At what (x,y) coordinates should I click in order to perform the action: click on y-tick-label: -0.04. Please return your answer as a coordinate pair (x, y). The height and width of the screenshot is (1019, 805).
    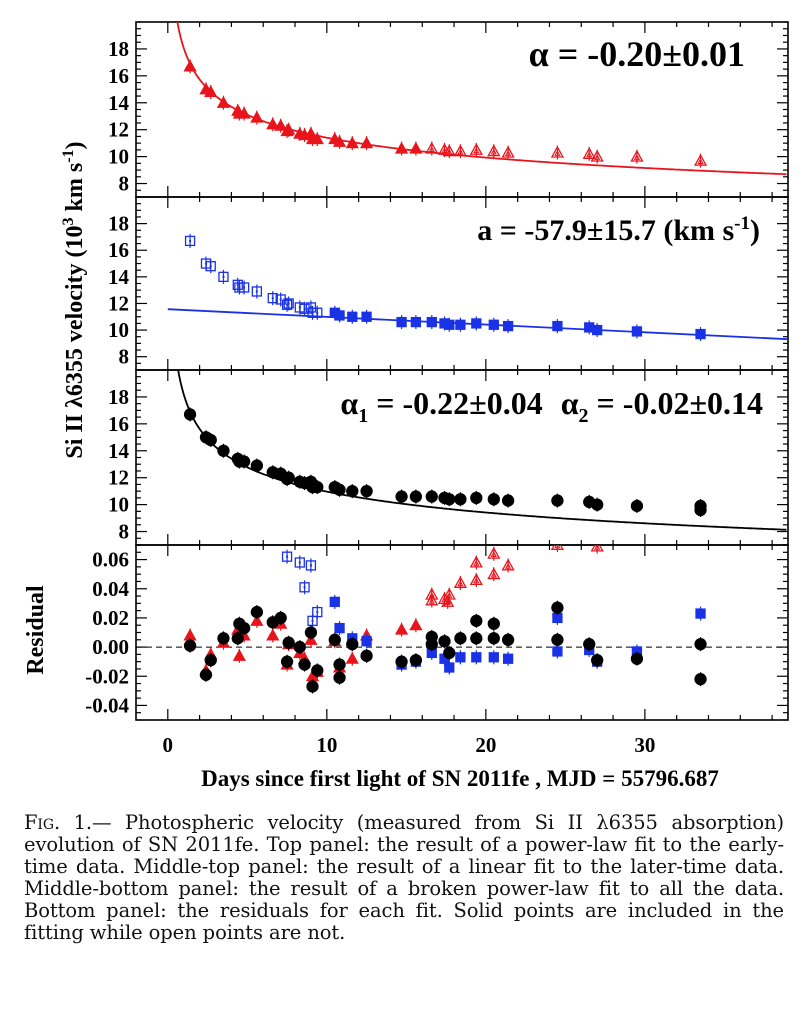
    Looking at the image, I should click on (107, 705).